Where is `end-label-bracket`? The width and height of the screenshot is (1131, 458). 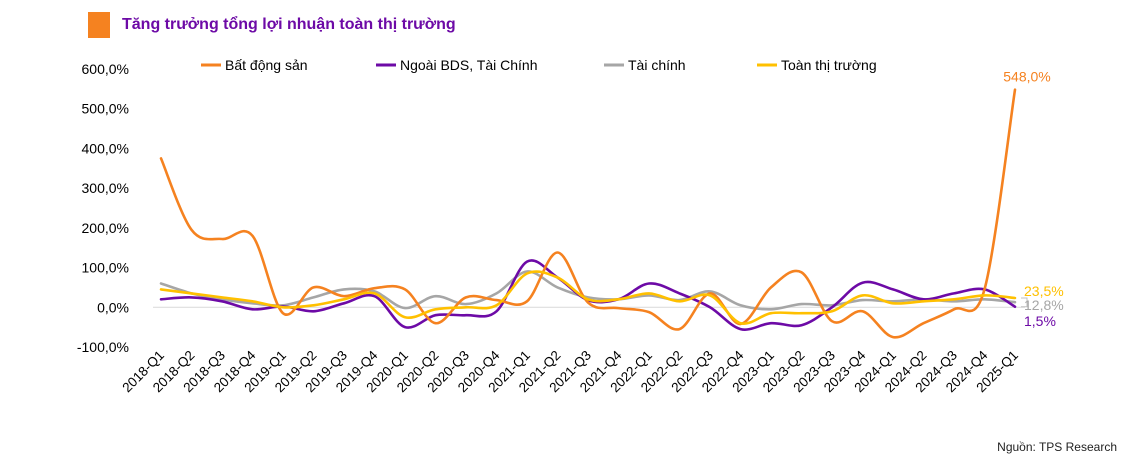
end-label-bracket is located at coordinates (1024, 302).